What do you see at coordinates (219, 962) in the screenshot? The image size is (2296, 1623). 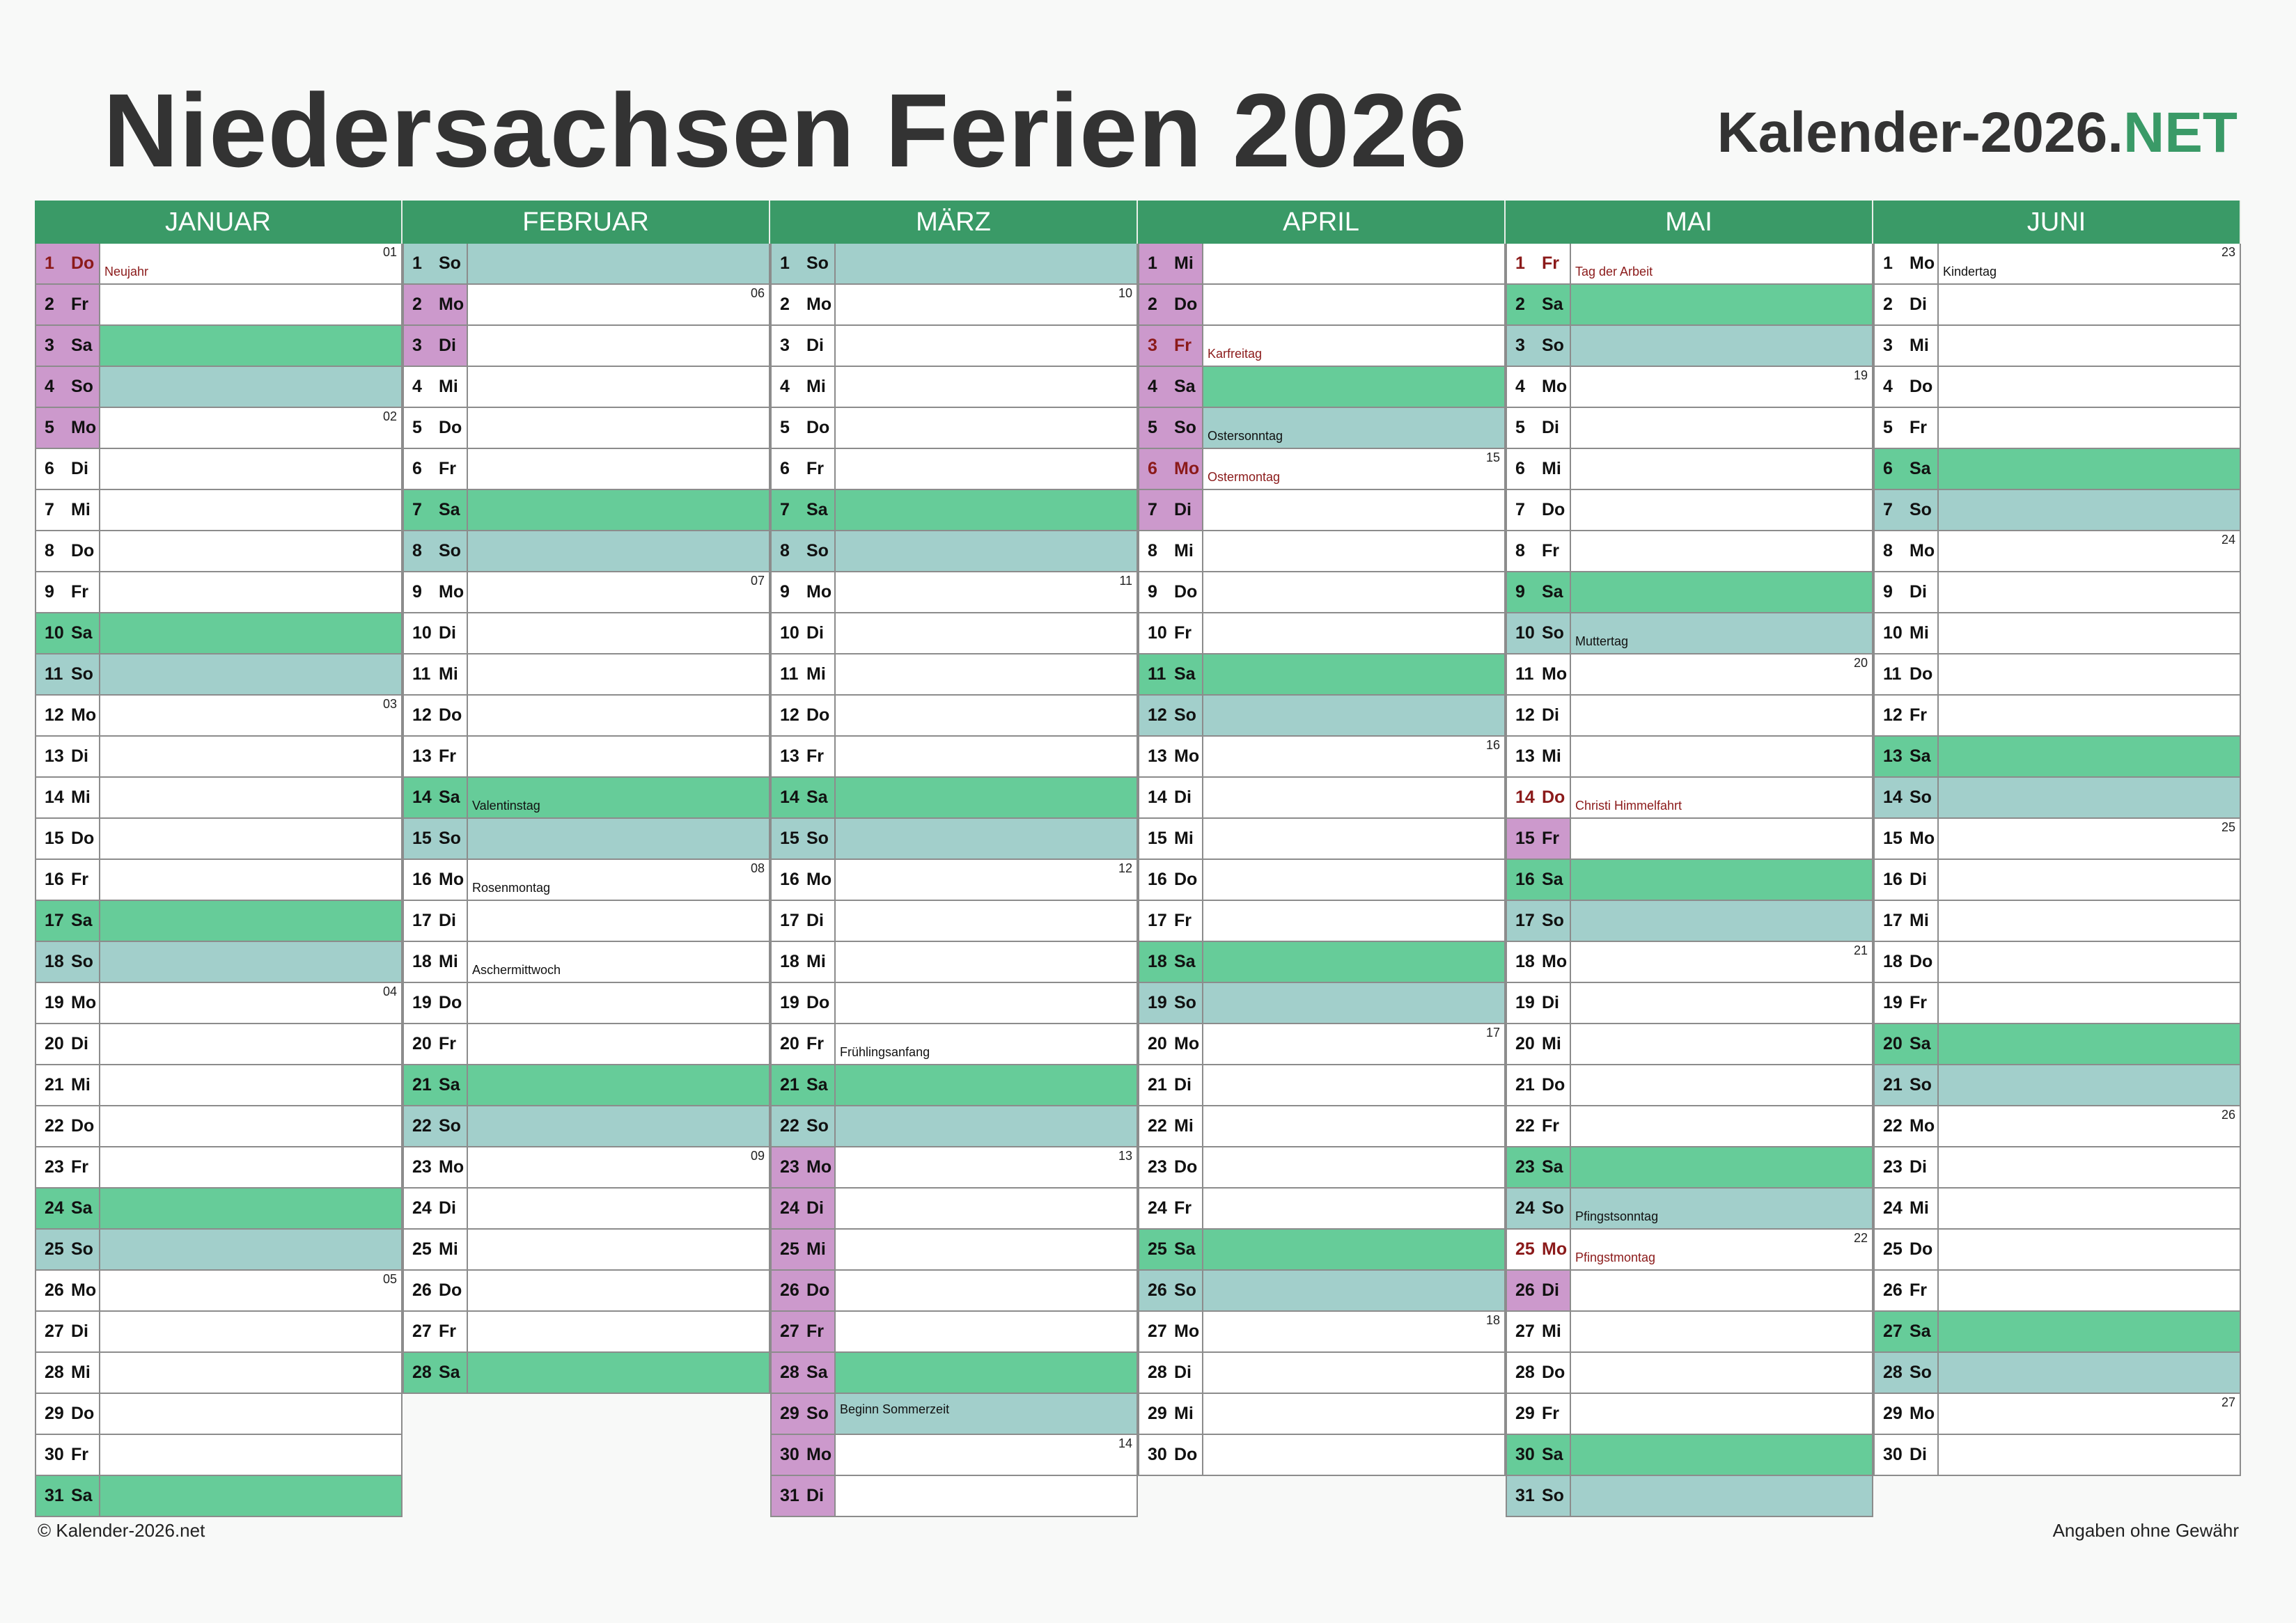 I see `day-row: 18 So` at bounding box center [219, 962].